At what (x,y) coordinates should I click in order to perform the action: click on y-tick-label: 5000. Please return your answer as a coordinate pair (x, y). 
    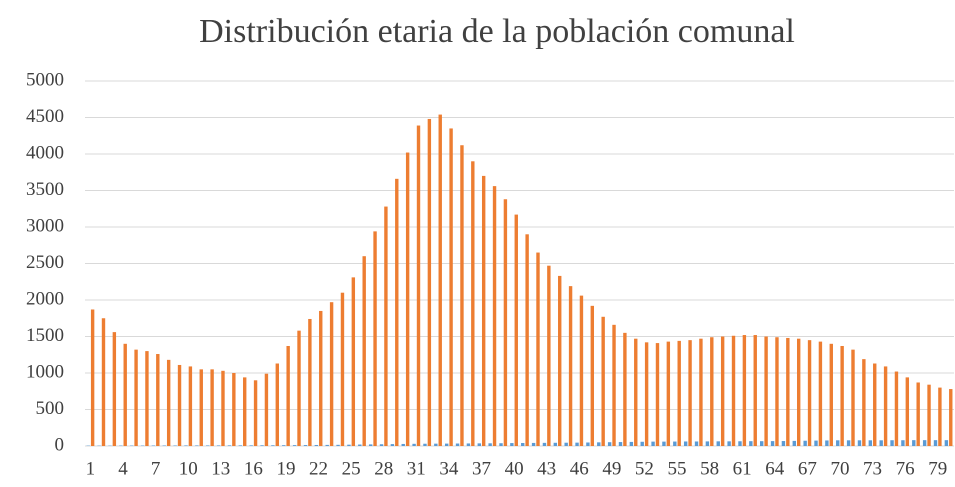
    Looking at the image, I should click on (45, 79).